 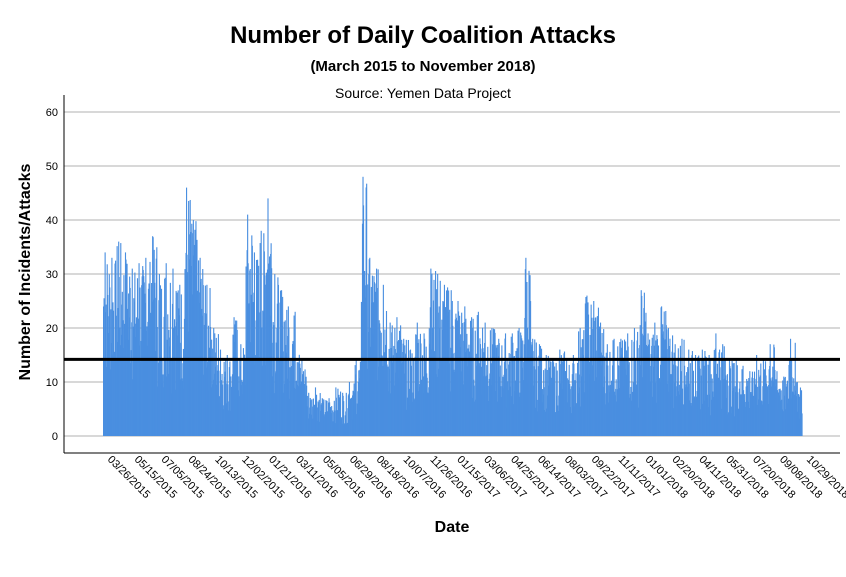 I want to click on y-tick-label: 20, so click(x=52, y=329).